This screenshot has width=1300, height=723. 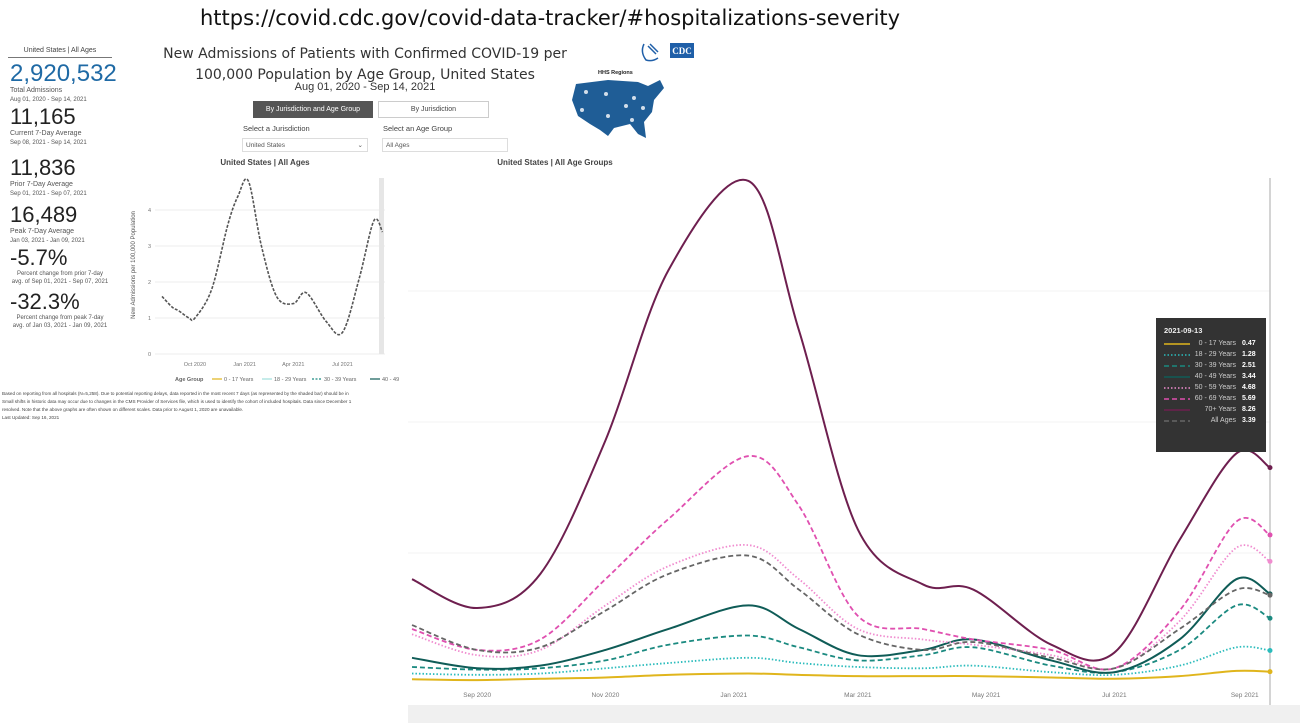 What do you see at coordinates (841, 660) in the screenshot?
I see `series-18-29-years` at bounding box center [841, 660].